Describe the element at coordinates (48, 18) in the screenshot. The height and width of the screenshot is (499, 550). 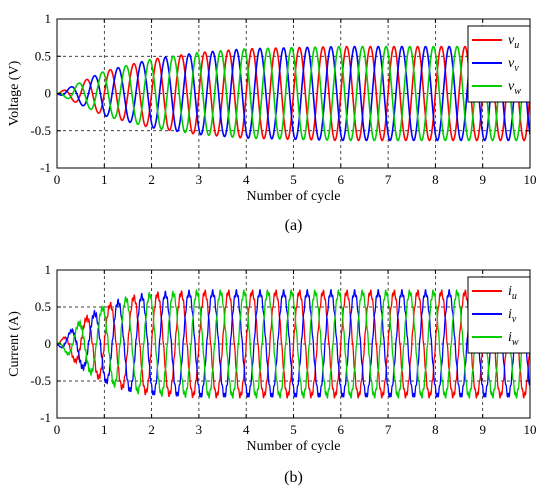
I see `voltage-y-tick-label: 1` at that location.